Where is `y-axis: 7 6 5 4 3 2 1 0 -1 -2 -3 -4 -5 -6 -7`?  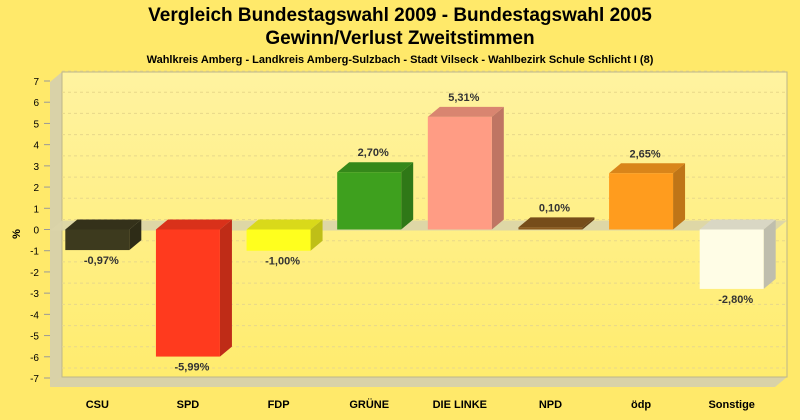 y-axis: 7 6 5 4 3 2 1 0 -1 -2 -3 -4 -5 -6 -7 is located at coordinates (40, 231).